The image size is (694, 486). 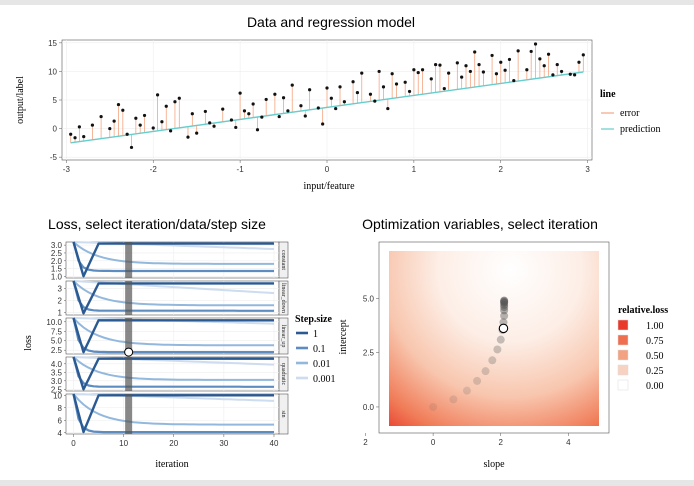 I want to click on loss-surface-heatmap, so click(x=494, y=338).